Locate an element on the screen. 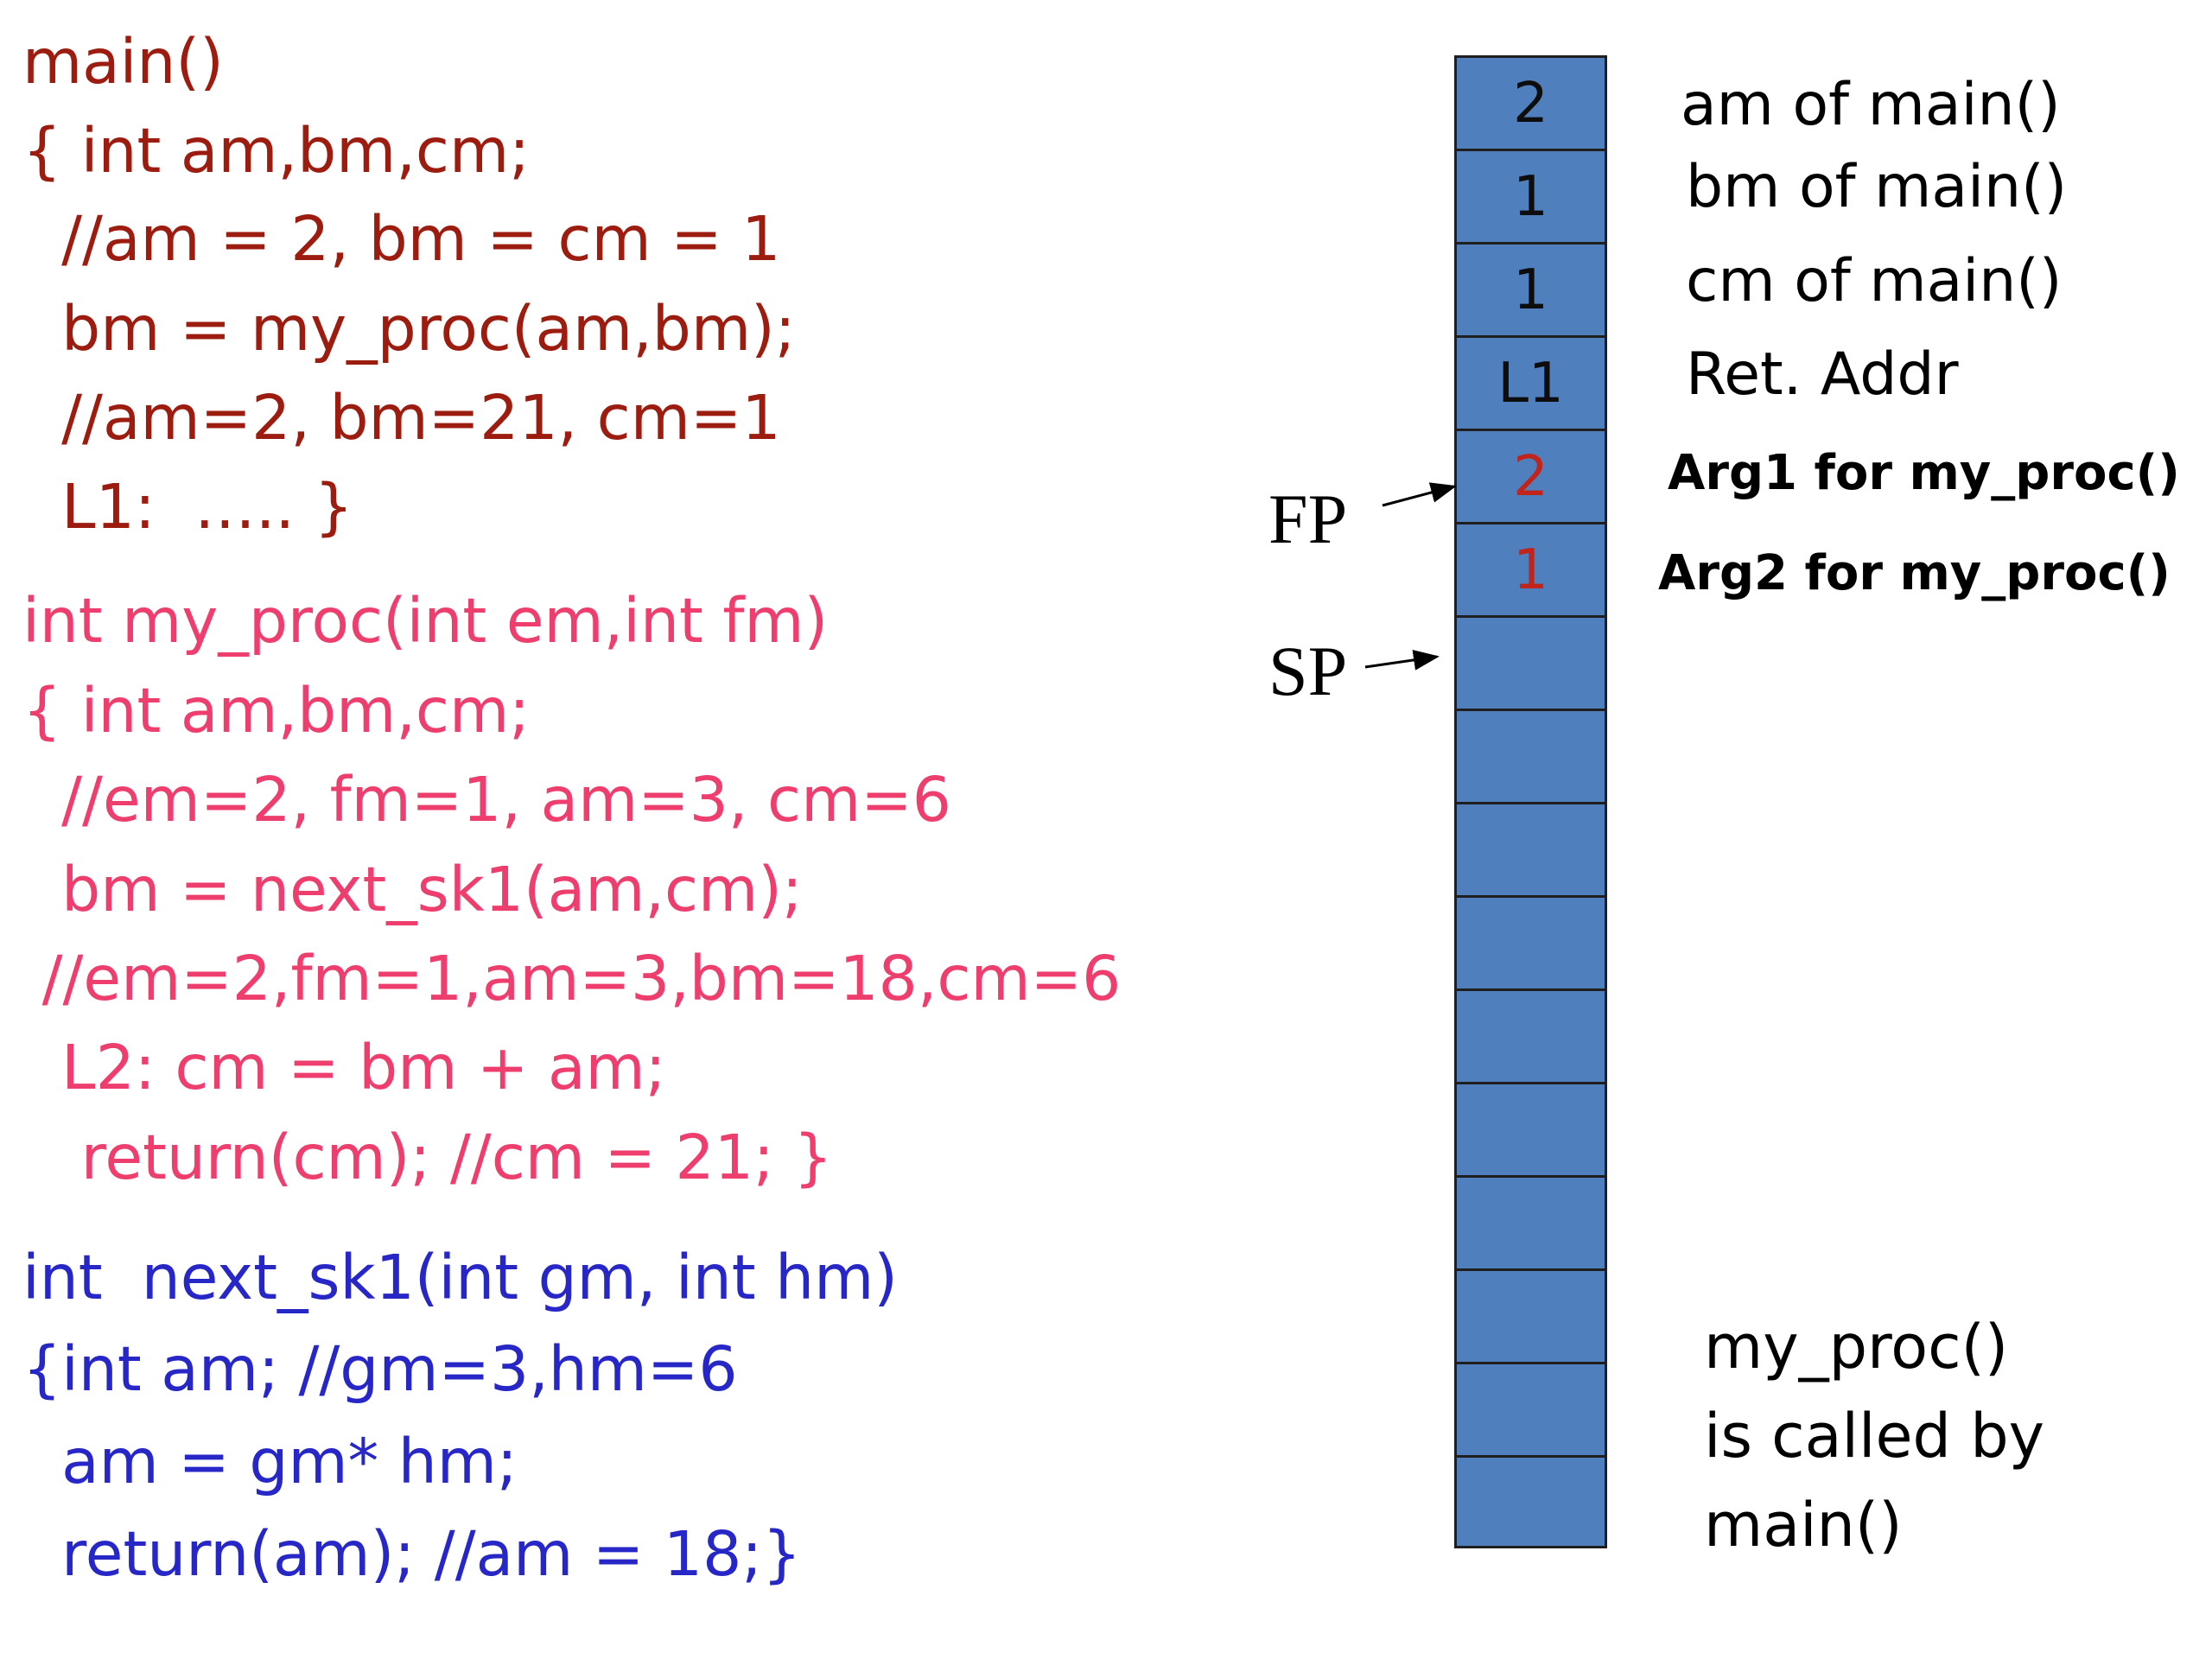 The width and height of the screenshot is (2212, 1659). call-stack: 2 1 1 L1 2 1 is located at coordinates (1530, 801).